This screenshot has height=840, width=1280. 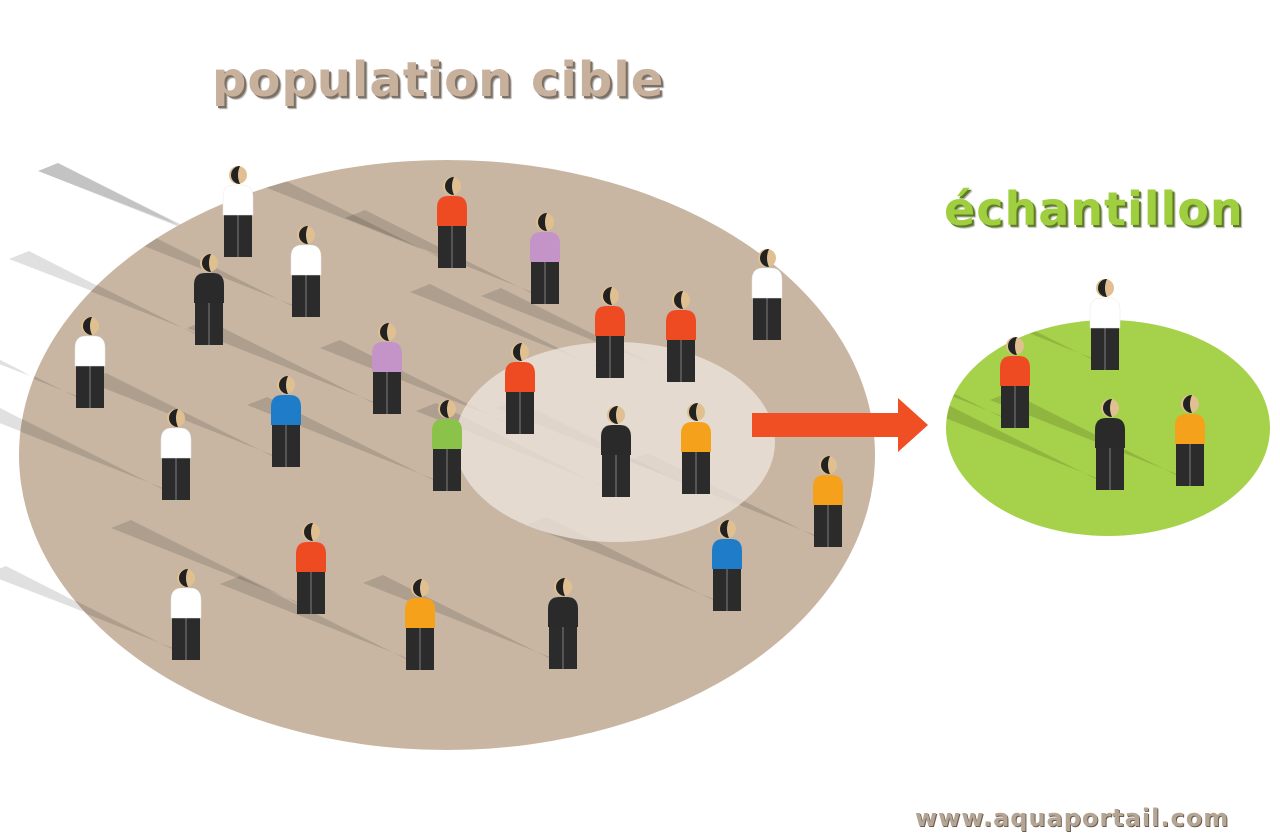 What do you see at coordinates (1072, 818) in the screenshot?
I see `watermark-url: www.aquaportail.com` at bounding box center [1072, 818].